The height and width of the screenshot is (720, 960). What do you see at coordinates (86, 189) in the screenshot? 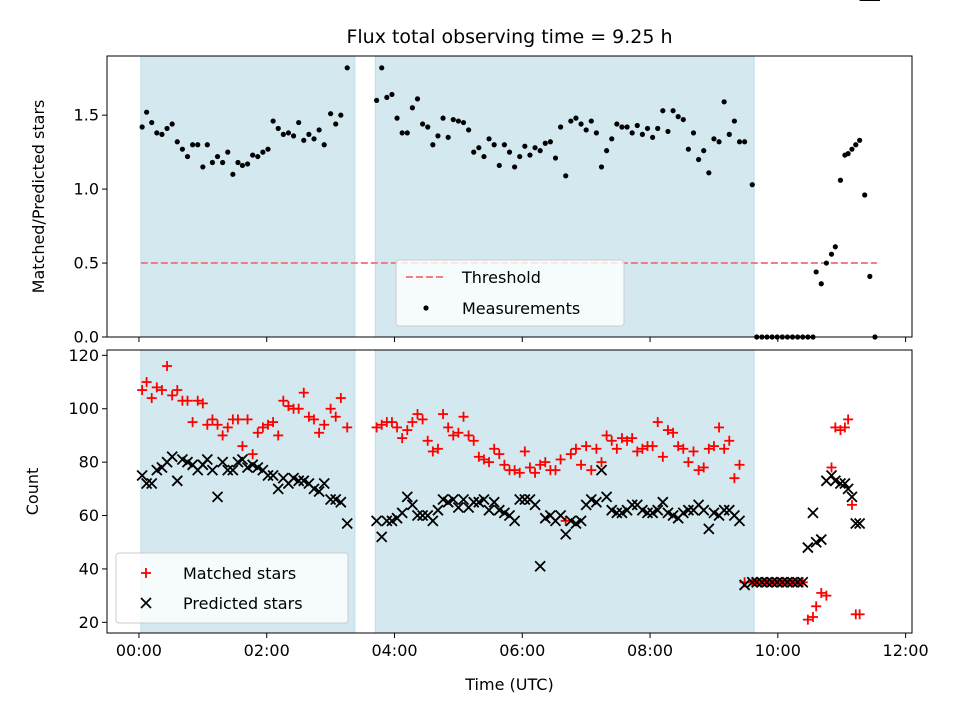
I see `y-tick-label: 1.0` at bounding box center [86, 189].